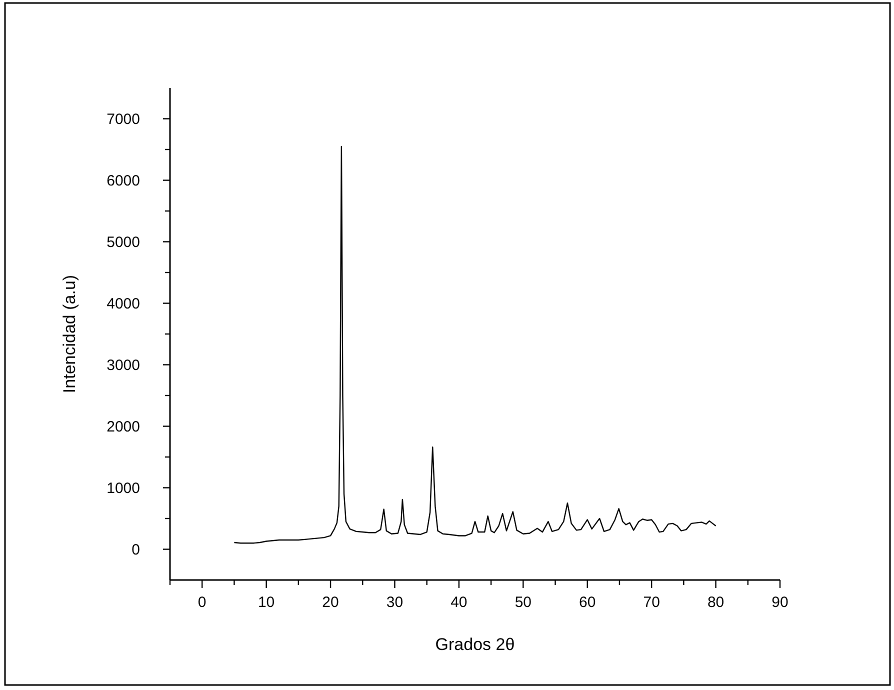 Image resolution: width=894 pixels, height=690 pixels. What do you see at coordinates (523, 602) in the screenshot?
I see `x-tick-label: 50` at bounding box center [523, 602].